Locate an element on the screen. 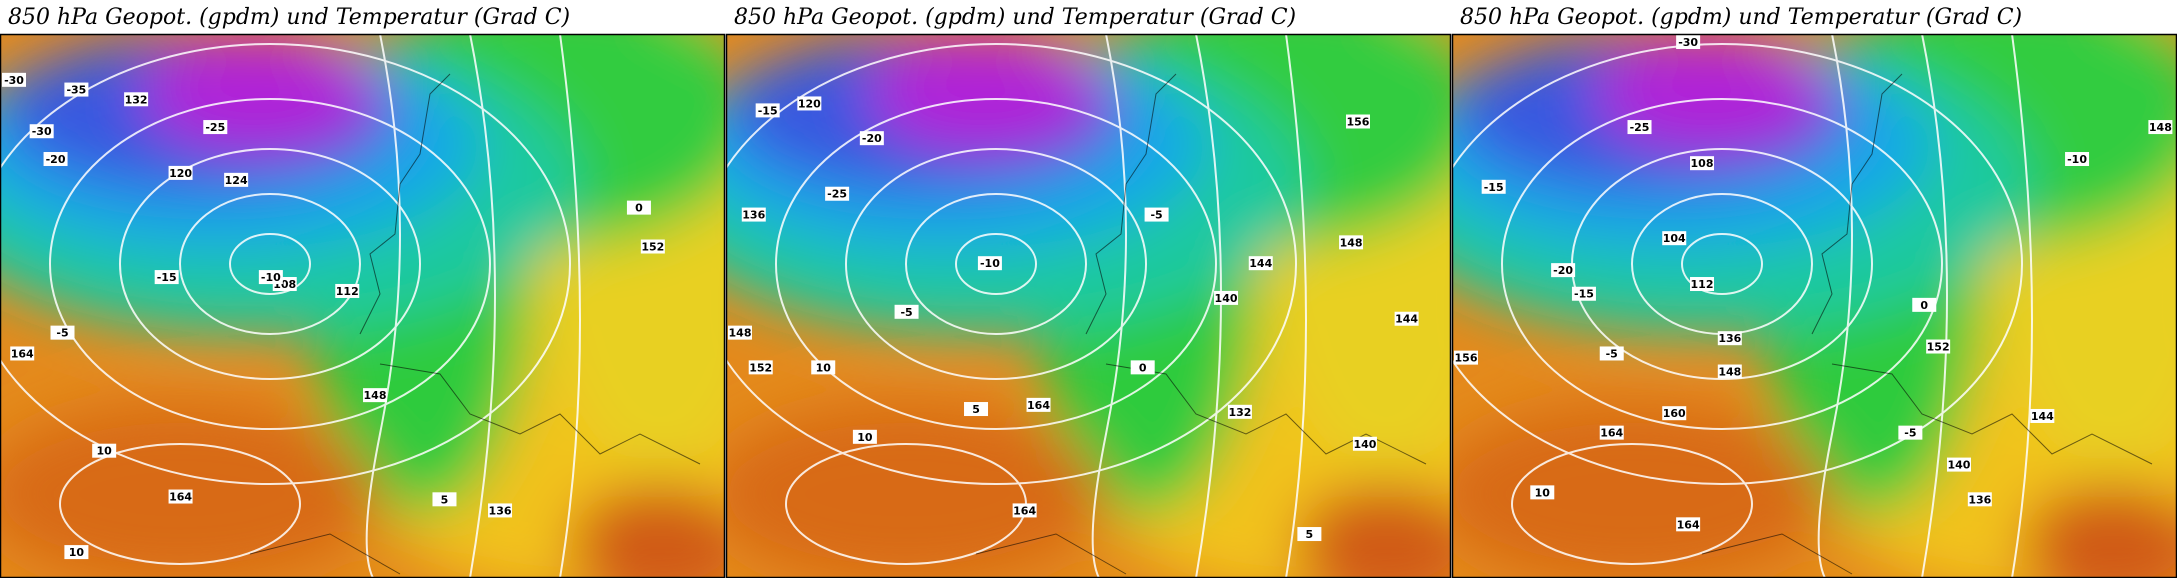 Image resolution: width=2177 pixels, height=578 pixels. contour-label: 112 is located at coordinates (347, 291).